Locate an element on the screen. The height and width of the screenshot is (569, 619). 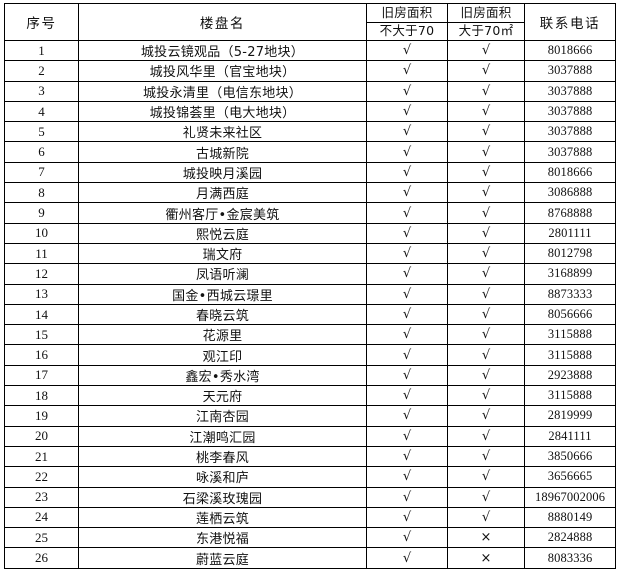
cell-property-name: 城投云镜观品（5-27地块） is located at coordinates (222, 50).